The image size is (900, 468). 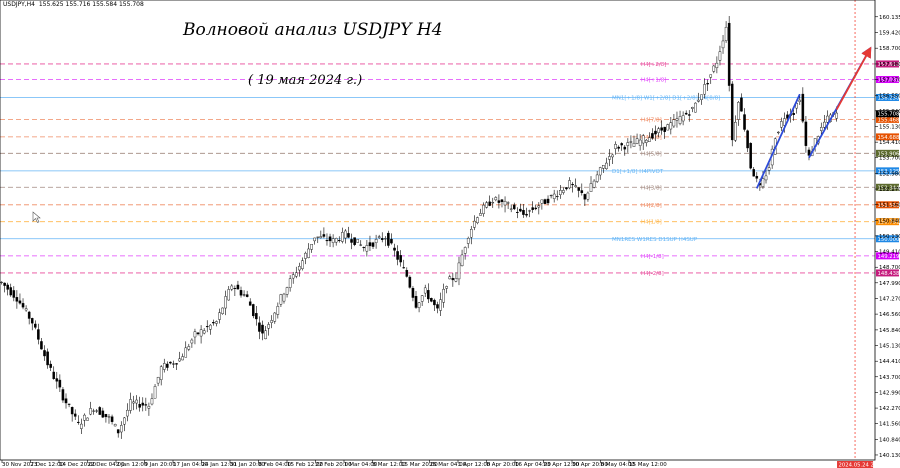 I want to click on current-price-text: 155.708, so click(x=889, y=115).